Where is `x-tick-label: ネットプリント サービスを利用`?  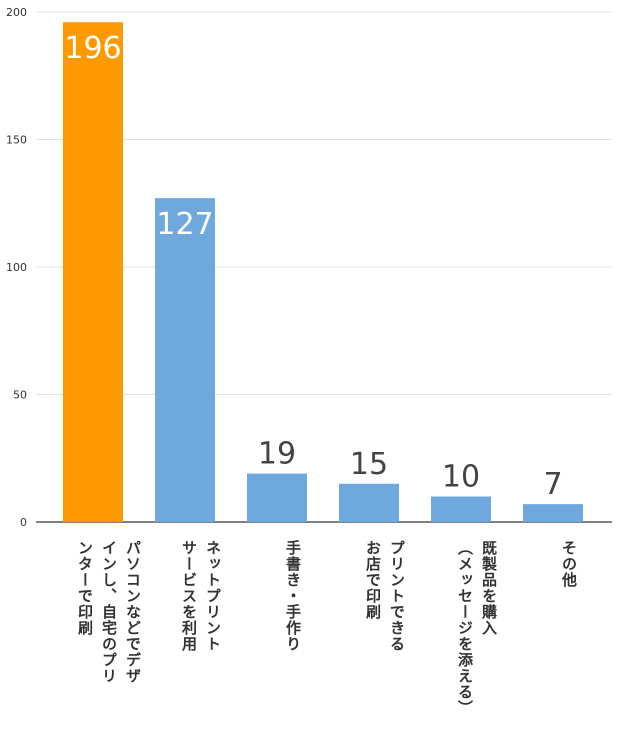
x-tick-label: ネットプリント サービスを利用 is located at coordinates (201, 596).